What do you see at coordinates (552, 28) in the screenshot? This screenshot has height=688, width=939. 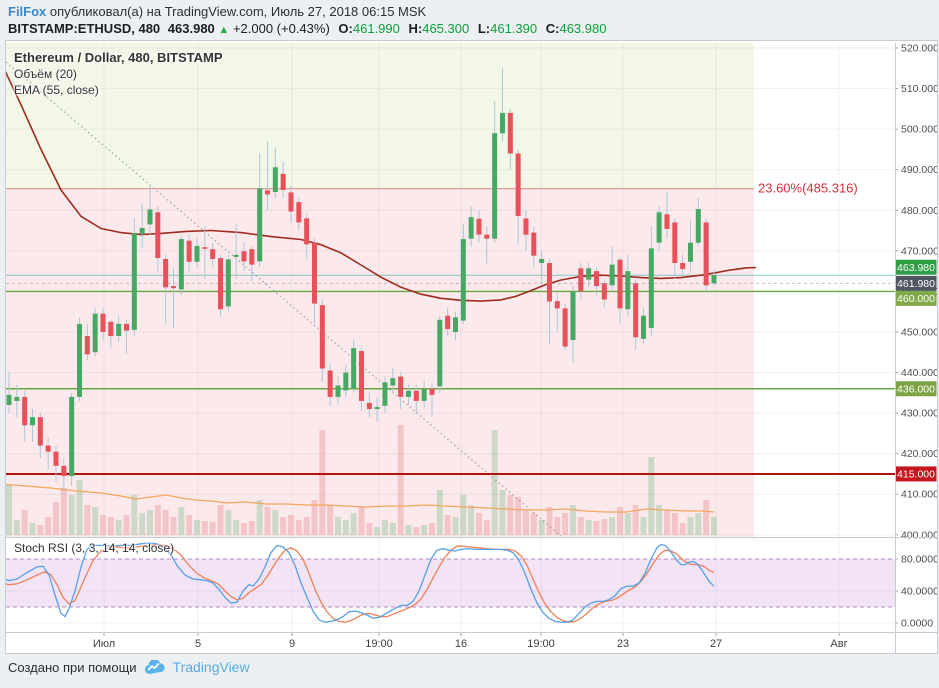 I see `close-label: C:` at bounding box center [552, 28].